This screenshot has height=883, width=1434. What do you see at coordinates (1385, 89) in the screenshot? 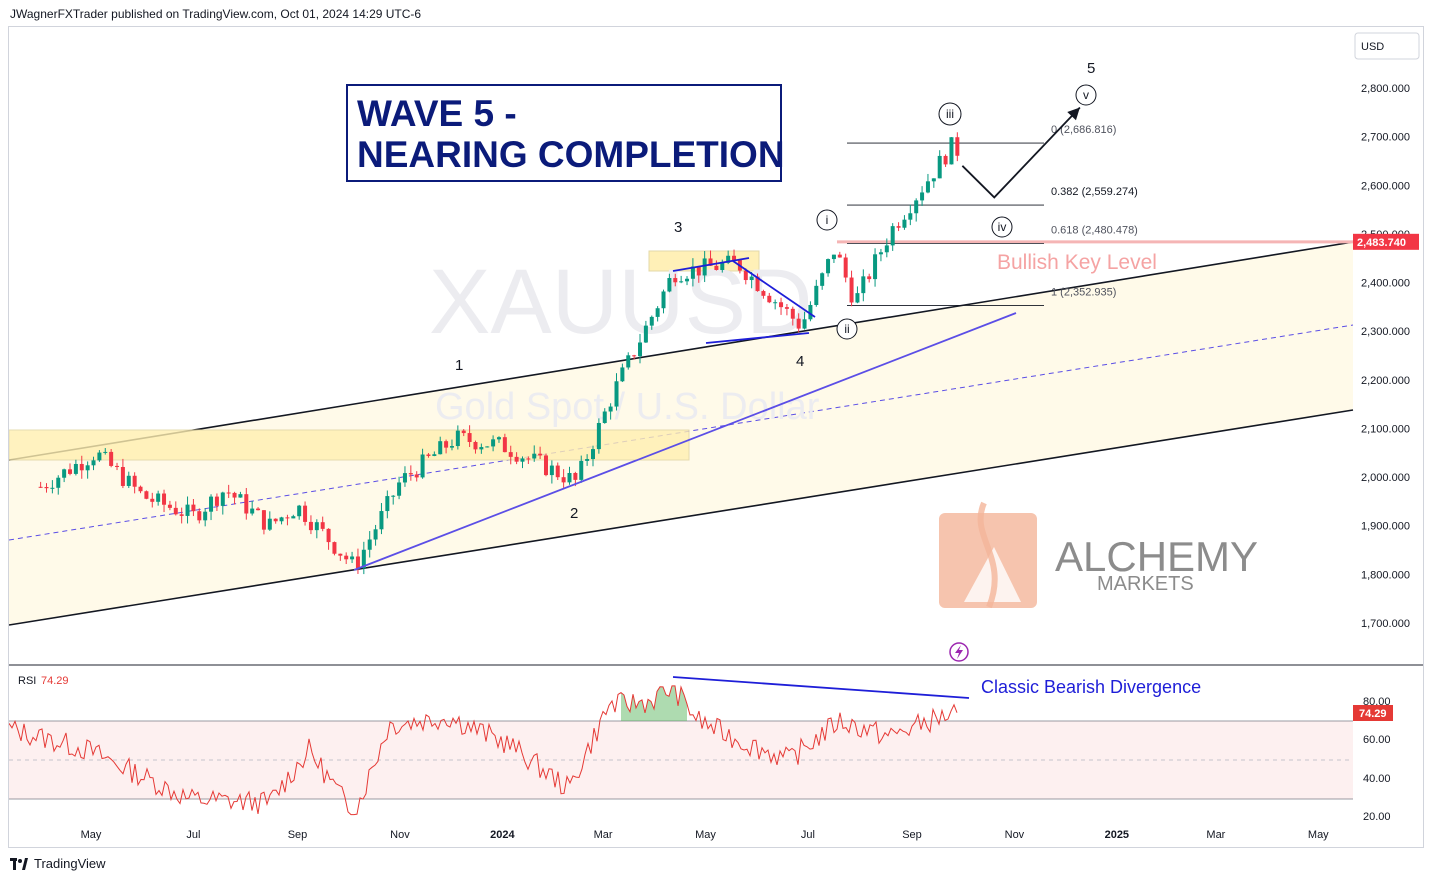
I see `price-tick-label: 2,800.000` at bounding box center [1385, 89].